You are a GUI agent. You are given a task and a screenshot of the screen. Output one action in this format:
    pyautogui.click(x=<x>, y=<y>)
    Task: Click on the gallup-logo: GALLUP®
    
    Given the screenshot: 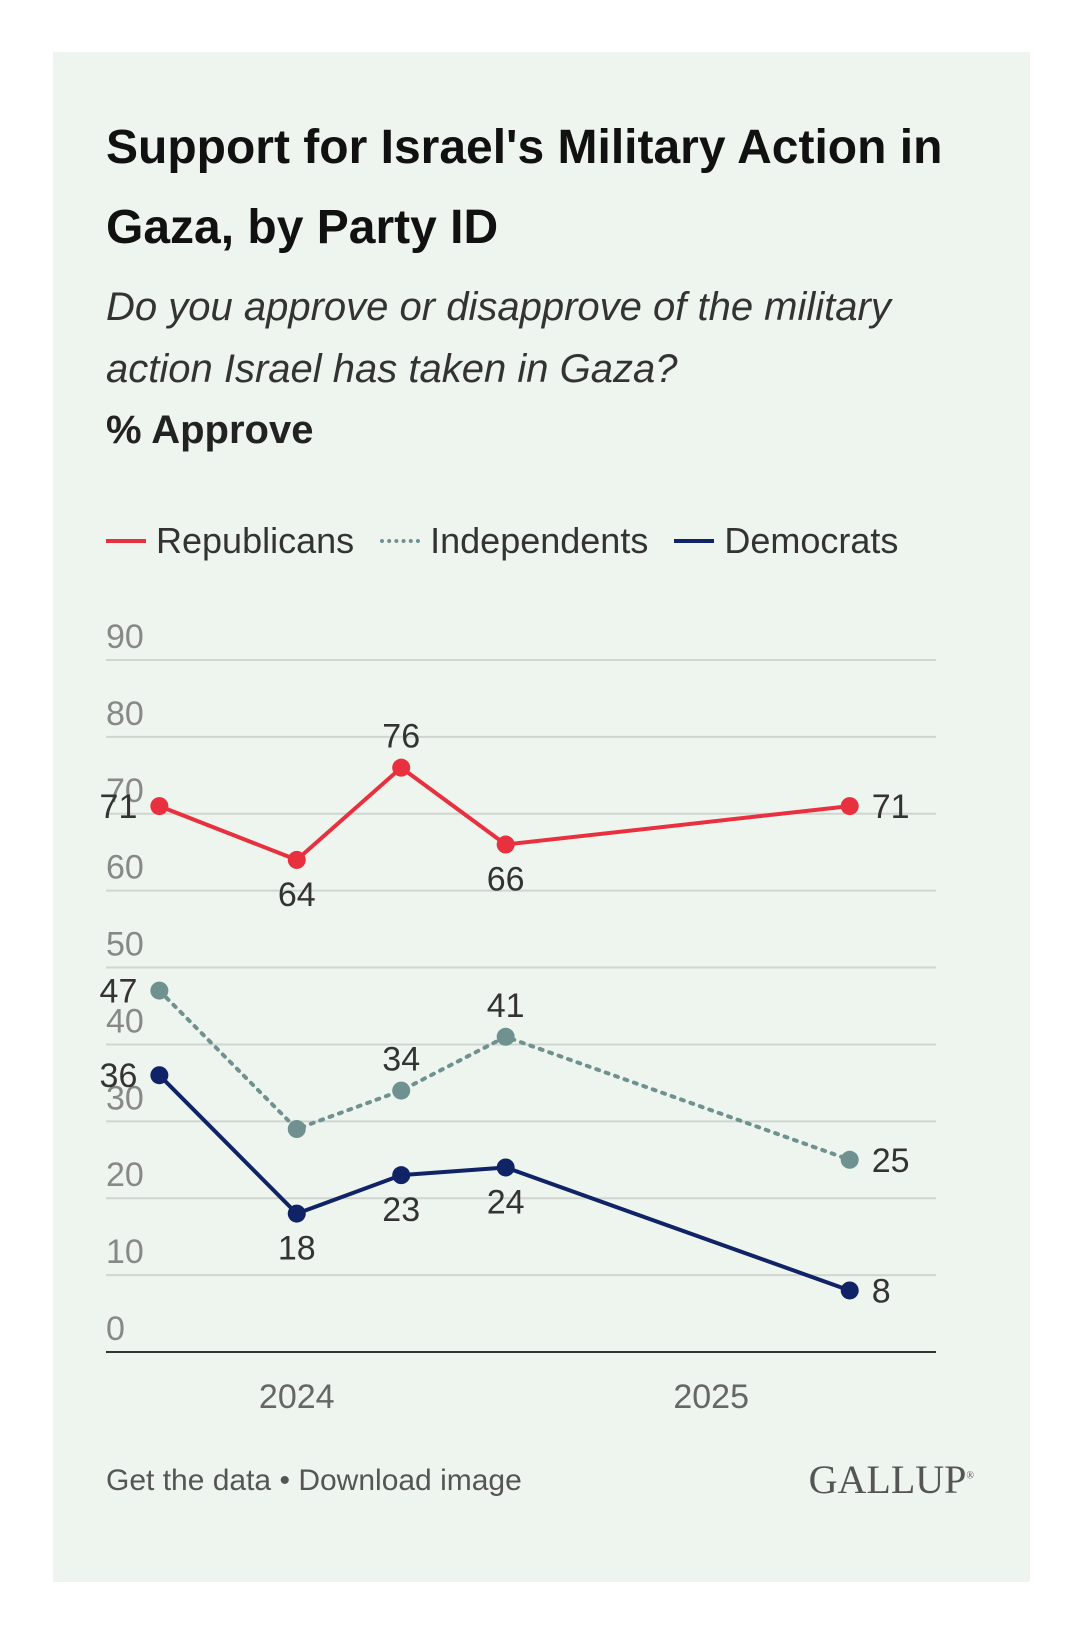 What is the action you would take?
    pyautogui.click(x=891, y=1479)
    